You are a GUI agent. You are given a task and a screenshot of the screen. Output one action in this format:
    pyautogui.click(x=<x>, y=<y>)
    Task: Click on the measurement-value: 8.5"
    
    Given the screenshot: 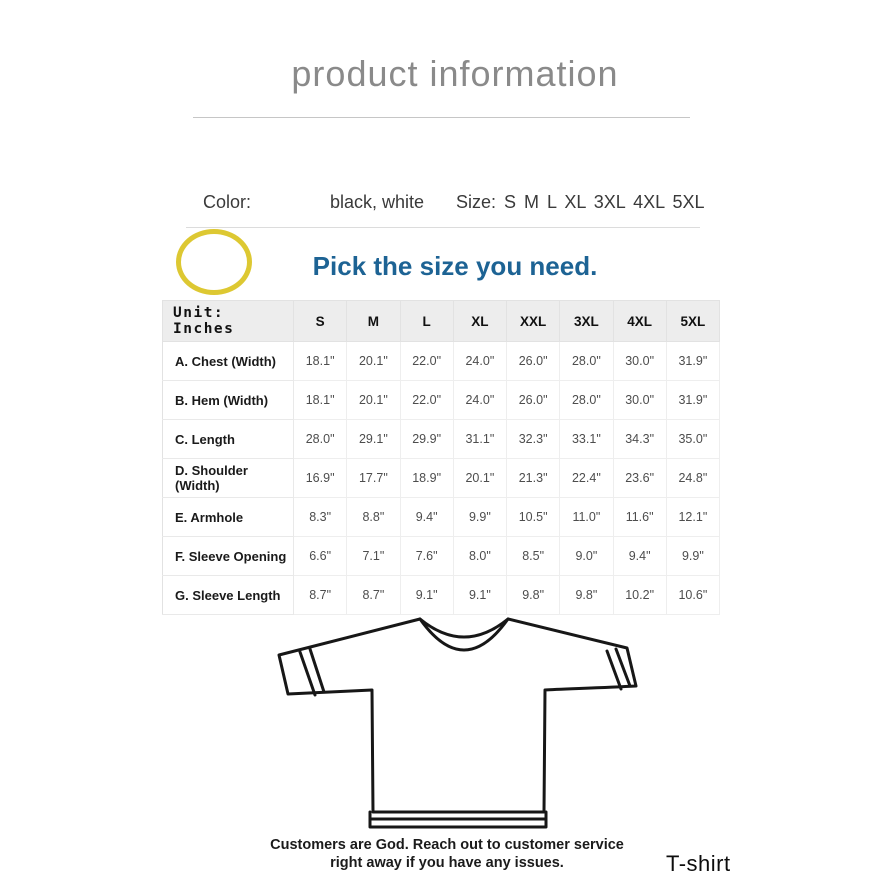 What is the action you would take?
    pyautogui.click(x=533, y=556)
    